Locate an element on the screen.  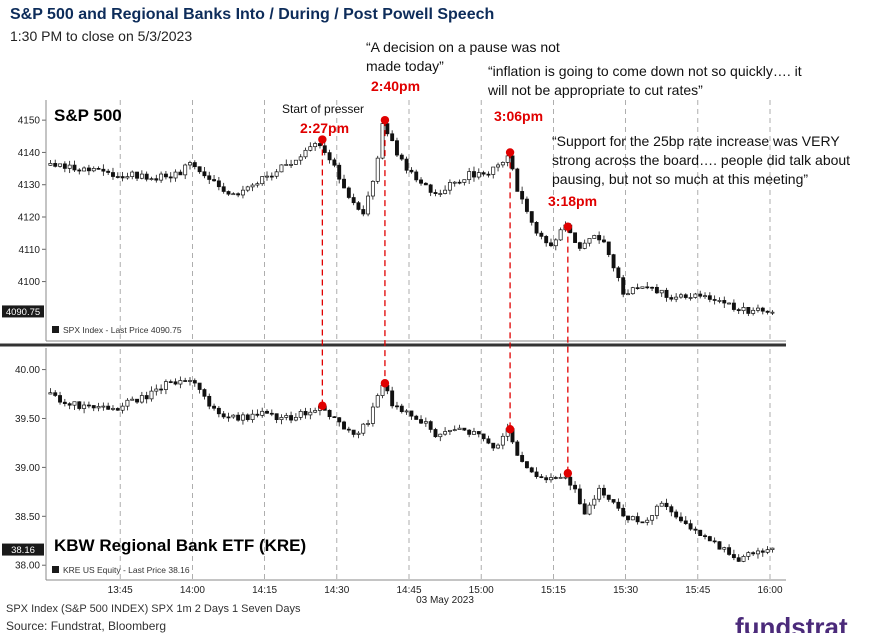
x-tick-label: 15:45 is located at coordinates (697, 590).